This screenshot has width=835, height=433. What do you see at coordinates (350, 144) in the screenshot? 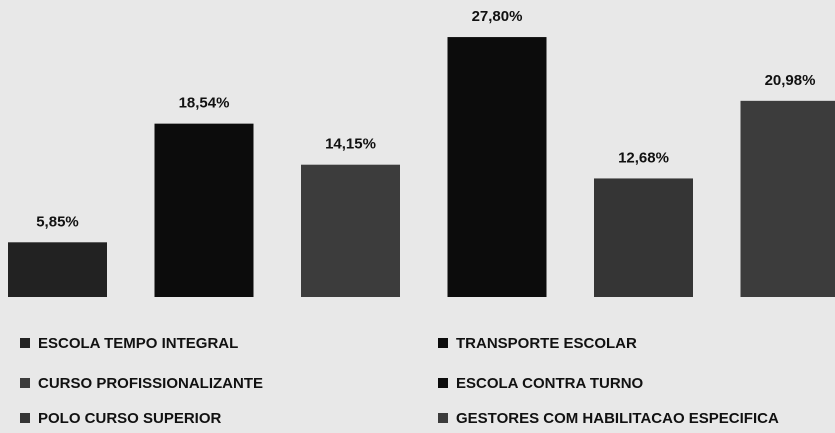
I see `data-label: 14,15%` at bounding box center [350, 144].